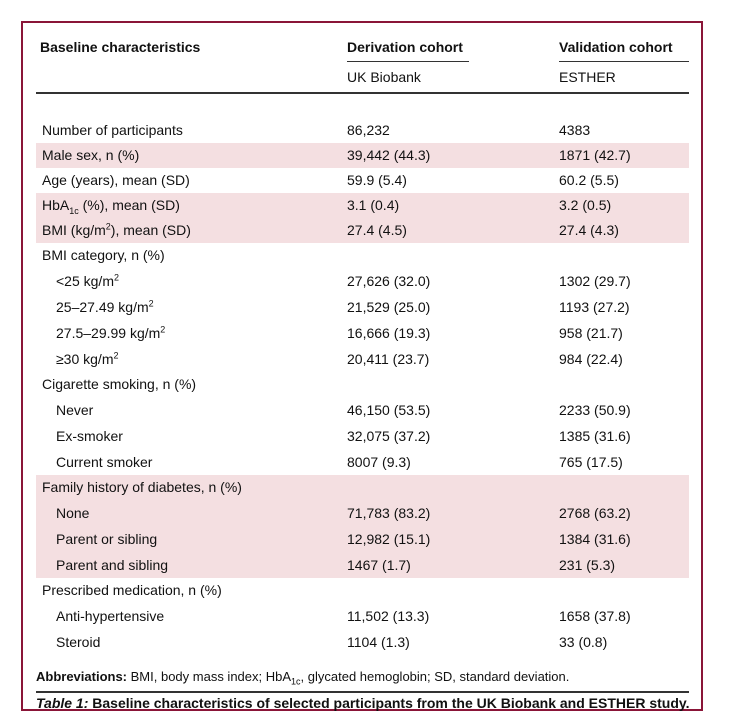 This screenshot has height=728, width=736. Describe the element at coordinates (120, 47) in the screenshot. I see `header-baseline-characteristics: Baseline characteristics` at that location.